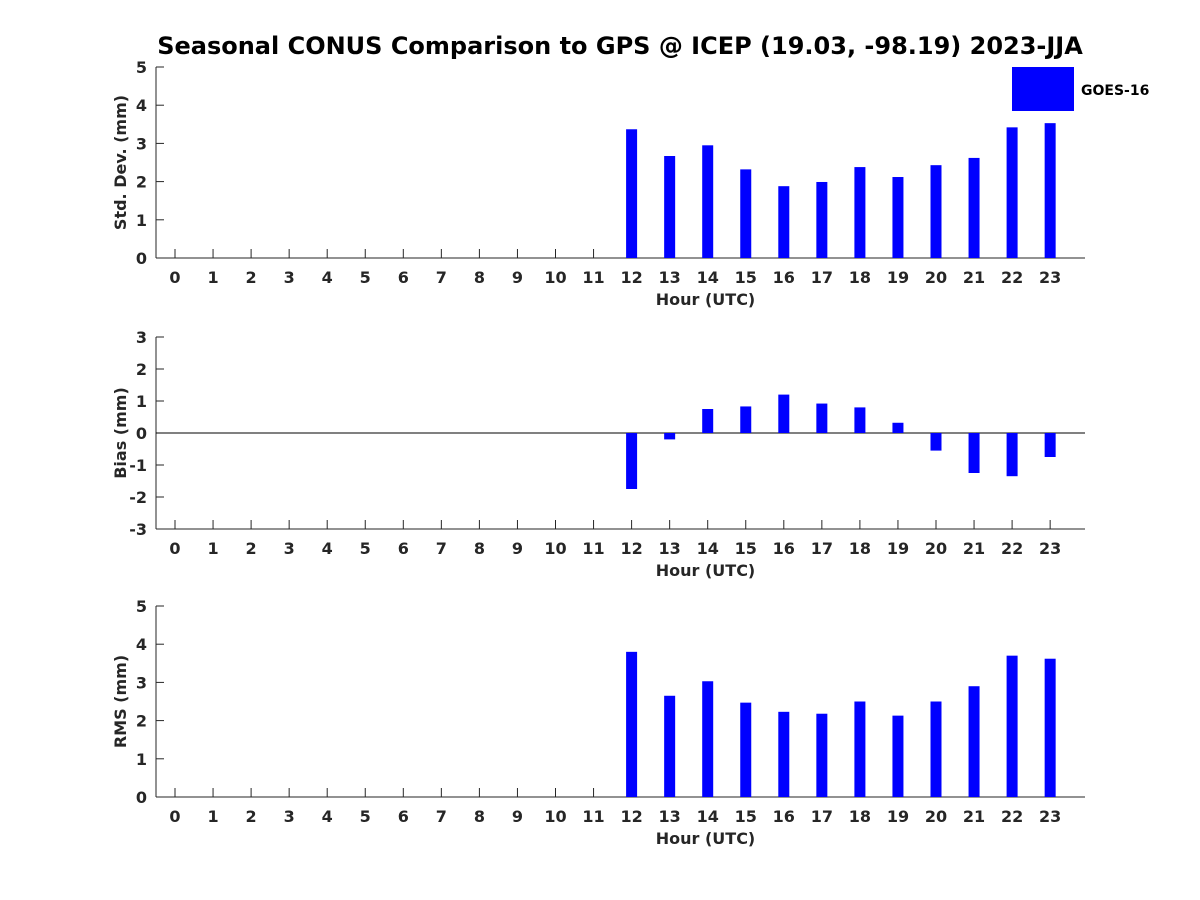 Image resolution: width=1200 pixels, height=900 pixels. I want to click on y-tick-label: 4, so click(141, 644).